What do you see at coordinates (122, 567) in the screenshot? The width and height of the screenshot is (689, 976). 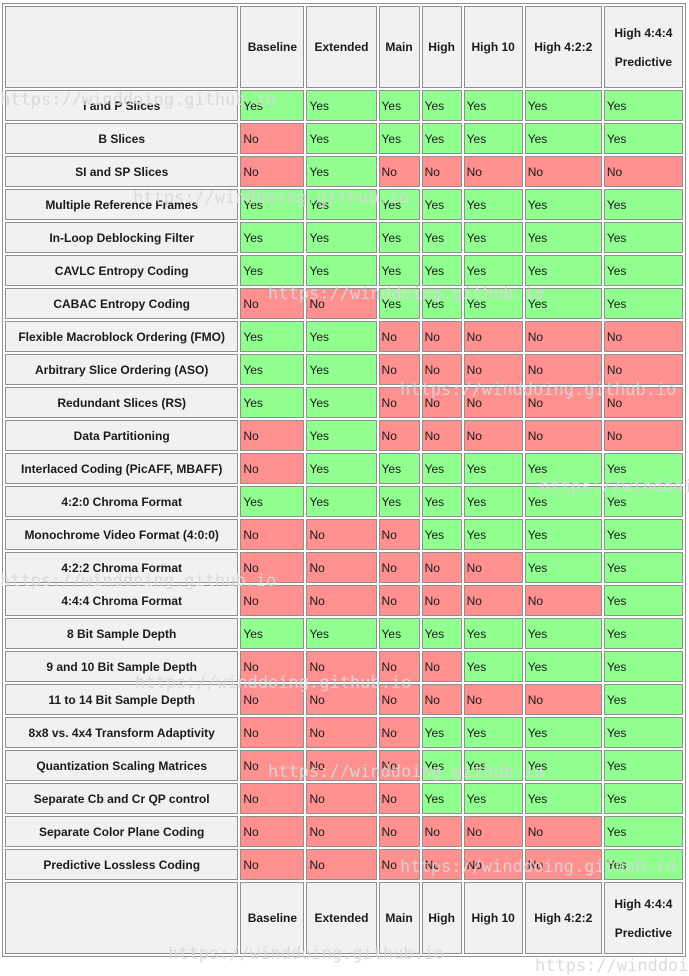 I see `feature-label: 4:2:2 Chroma Format` at bounding box center [122, 567].